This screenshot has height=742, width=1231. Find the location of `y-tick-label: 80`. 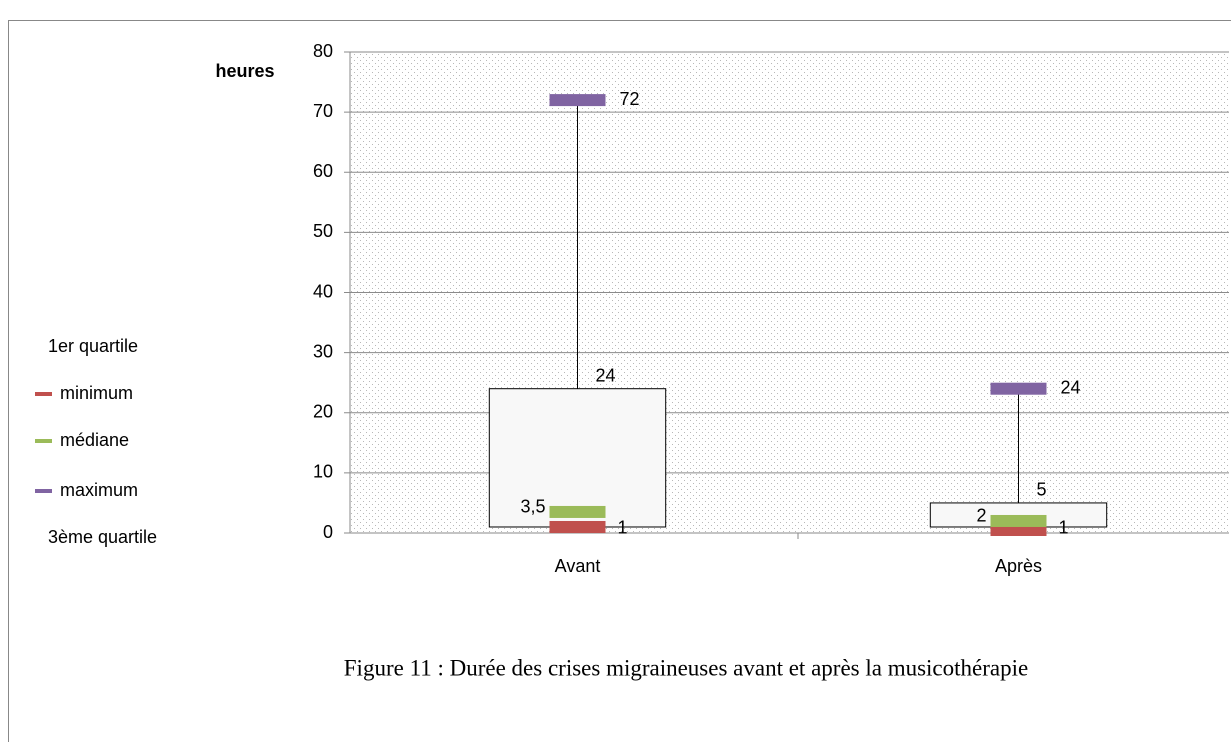

y-tick-label: 80 is located at coordinates (323, 51).